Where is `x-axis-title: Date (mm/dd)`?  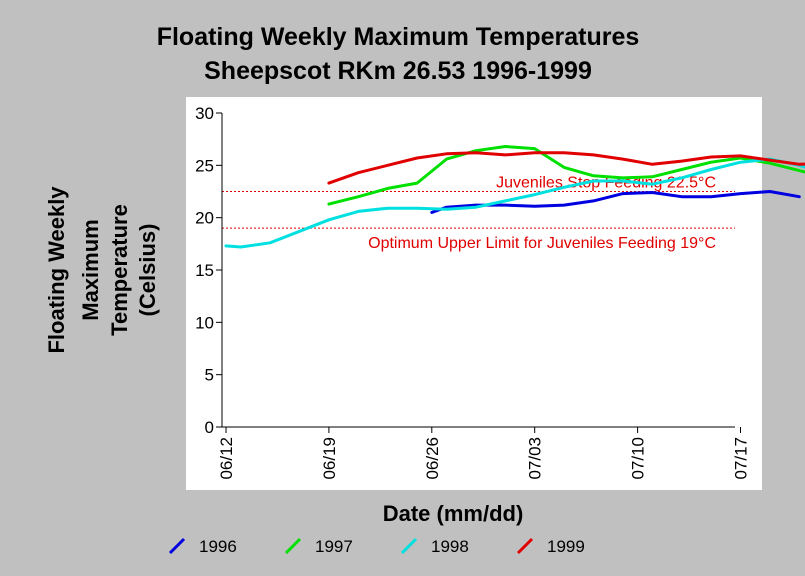 x-axis-title: Date (mm/dd) is located at coordinates (453, 513).